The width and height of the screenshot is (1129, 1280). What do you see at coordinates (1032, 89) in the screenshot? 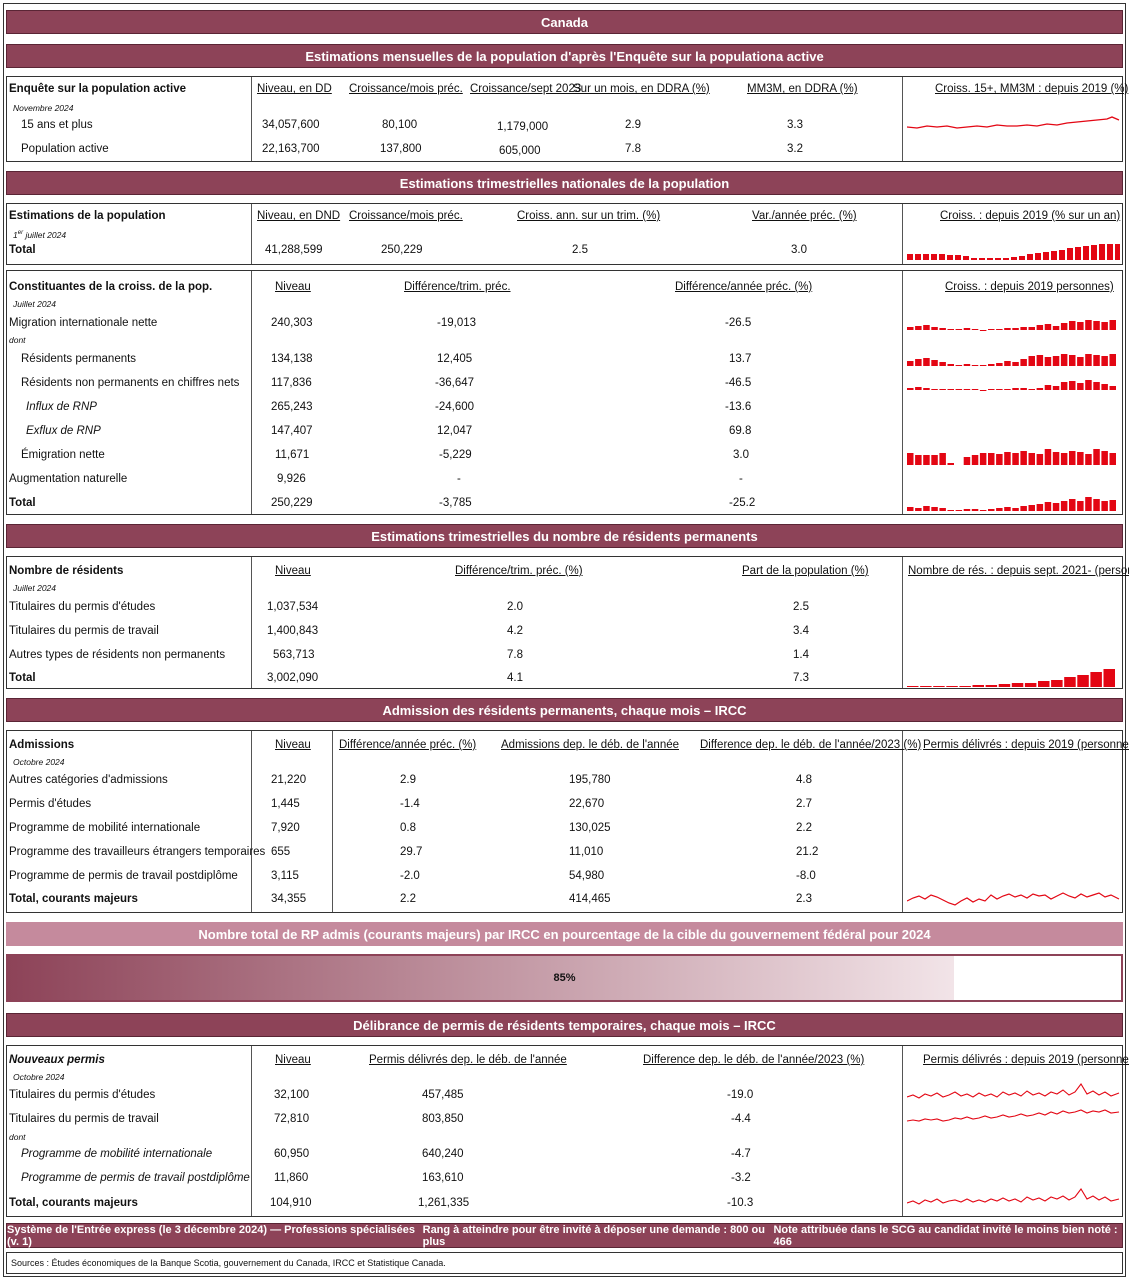
I see `lfs-chart-title: Croiss. 15+, MM3M : depuis 2019 (%)` at bounding box center [1032, 89].